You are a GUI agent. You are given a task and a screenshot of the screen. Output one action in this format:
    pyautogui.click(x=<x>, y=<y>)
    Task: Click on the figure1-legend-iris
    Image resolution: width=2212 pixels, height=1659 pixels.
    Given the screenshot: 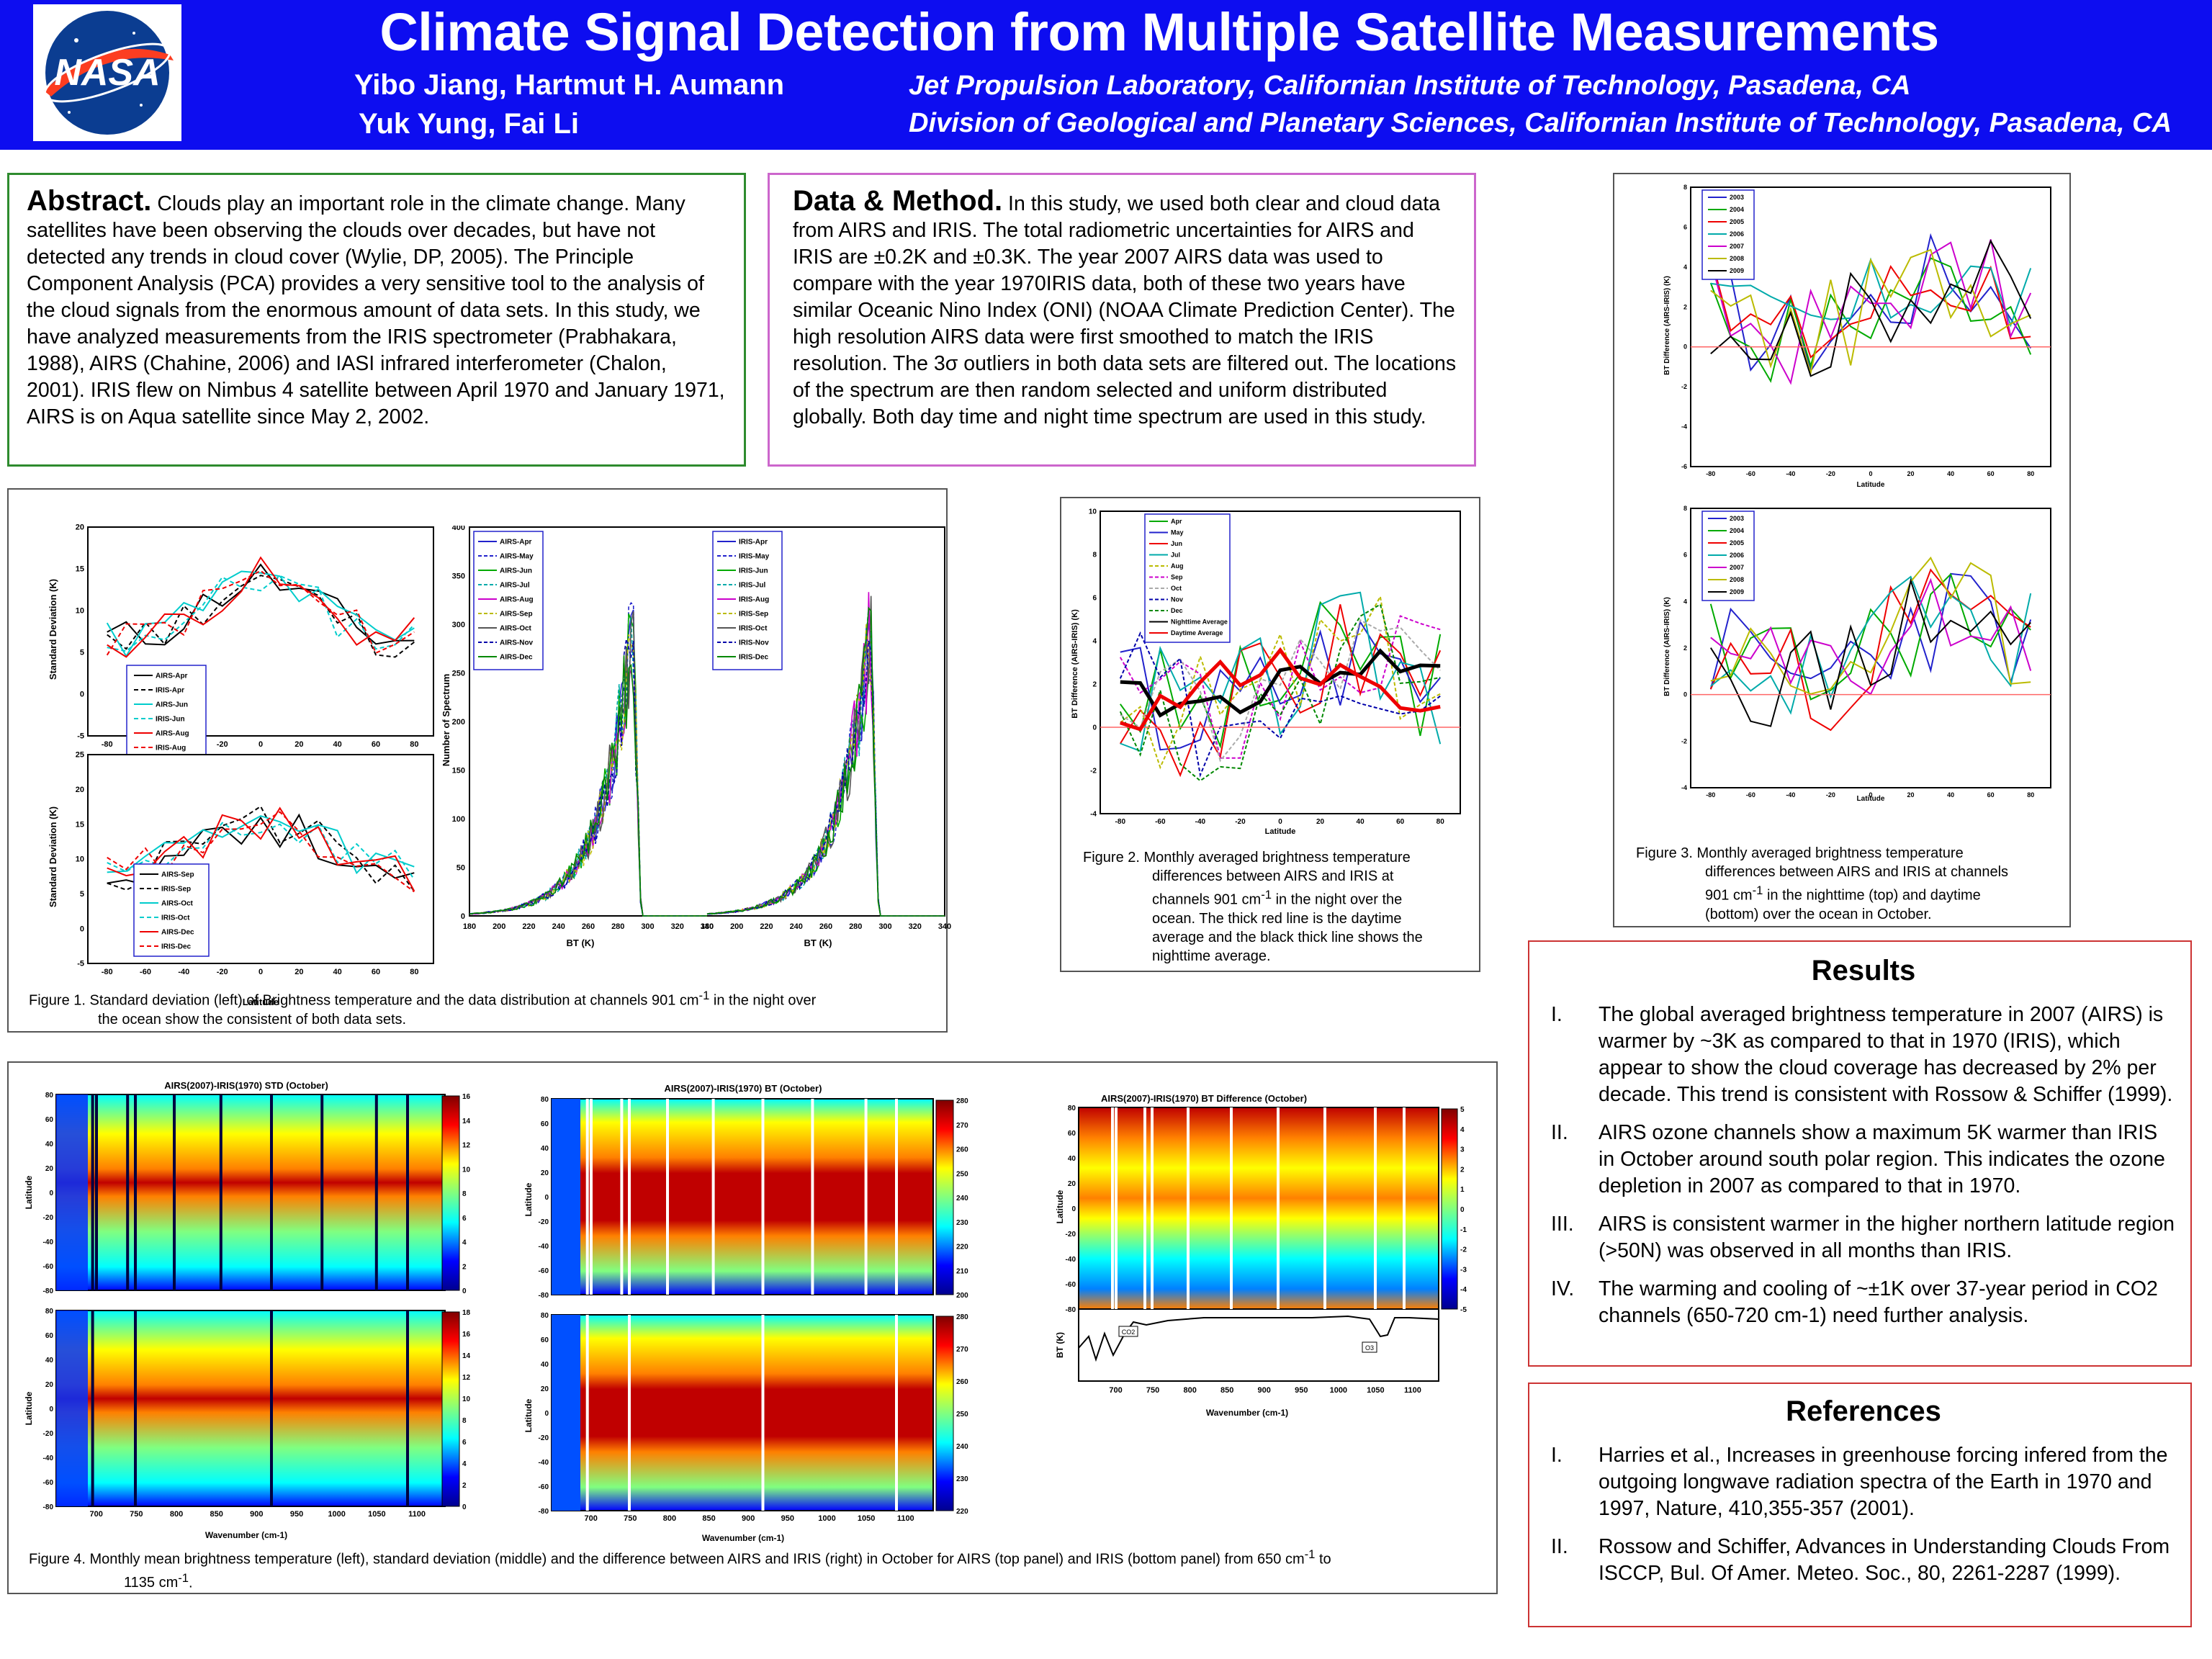 What is the action you would take?
    pyautogui.click(x=747, y=601)
    